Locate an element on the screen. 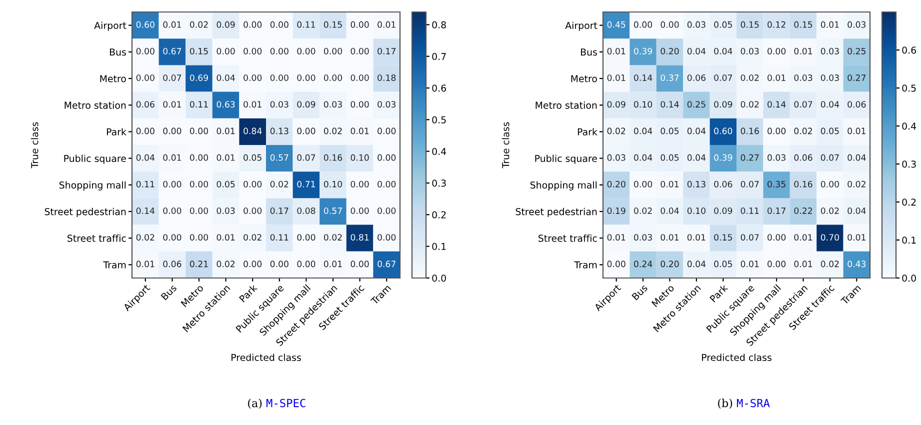 This screenshot has width=921, height=425. data-label: 0.57 is located at coordinates (279, 157).